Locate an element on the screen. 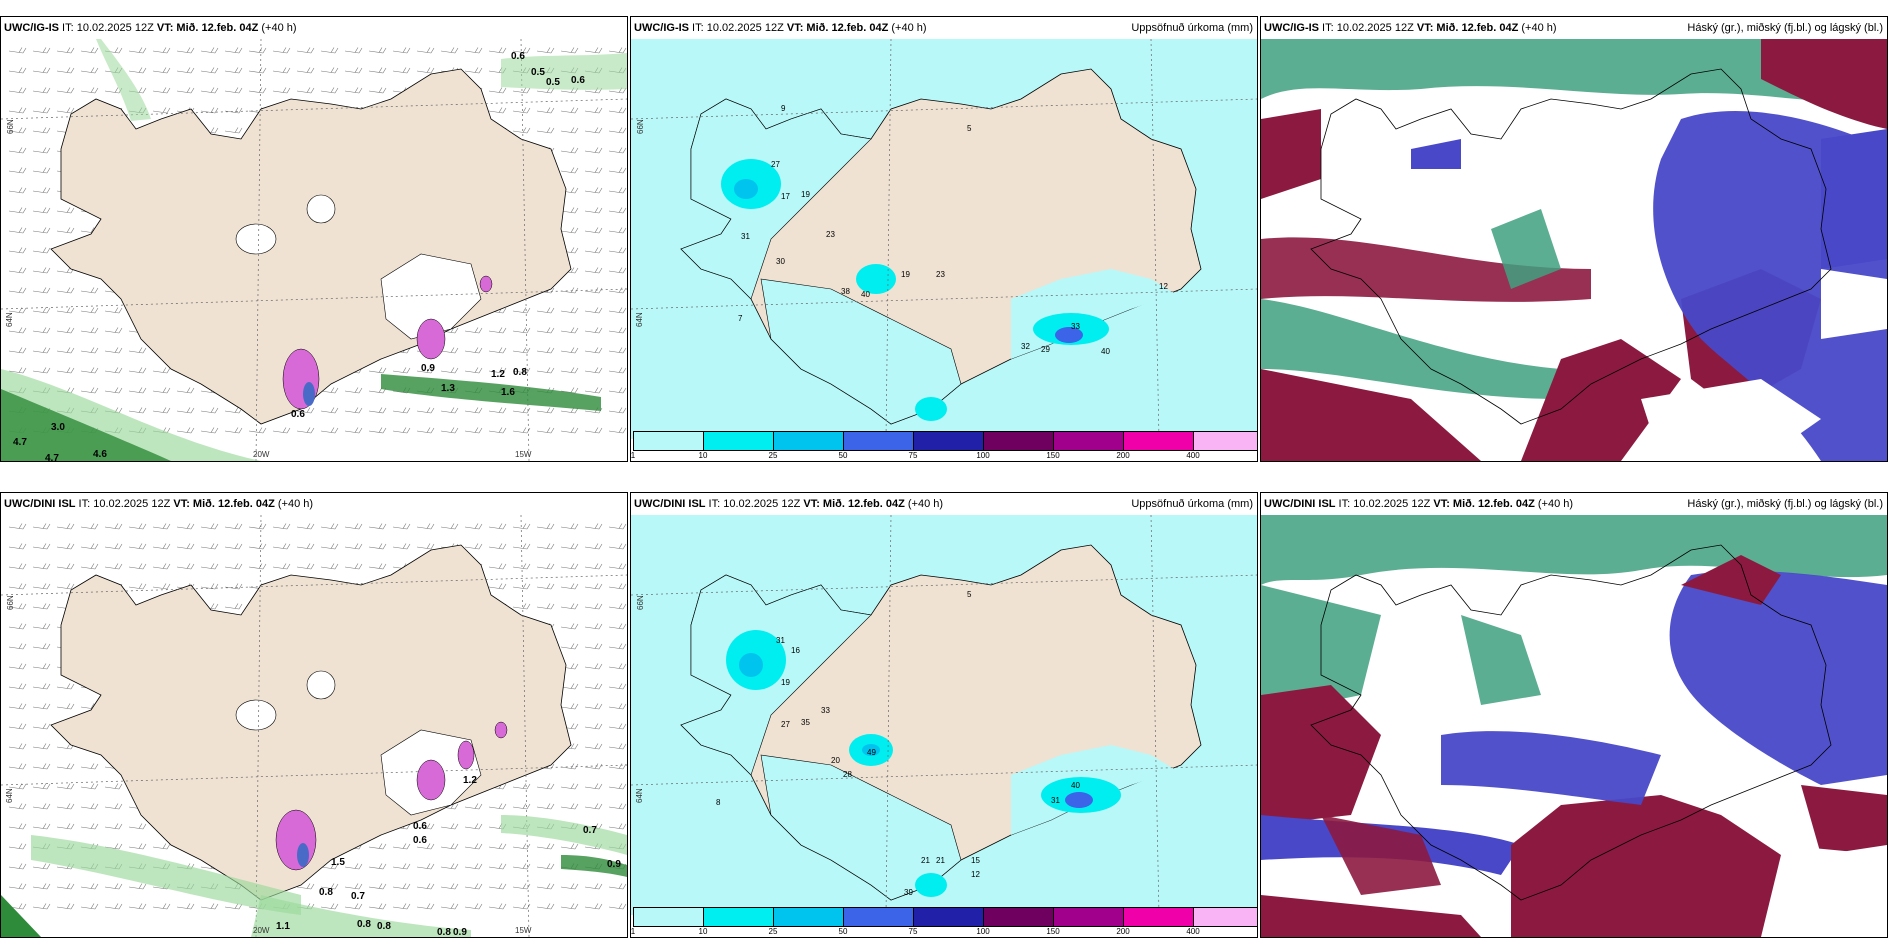 The image size is (1900, 950). precip-value: 30 is located at coordinates (780, 261).